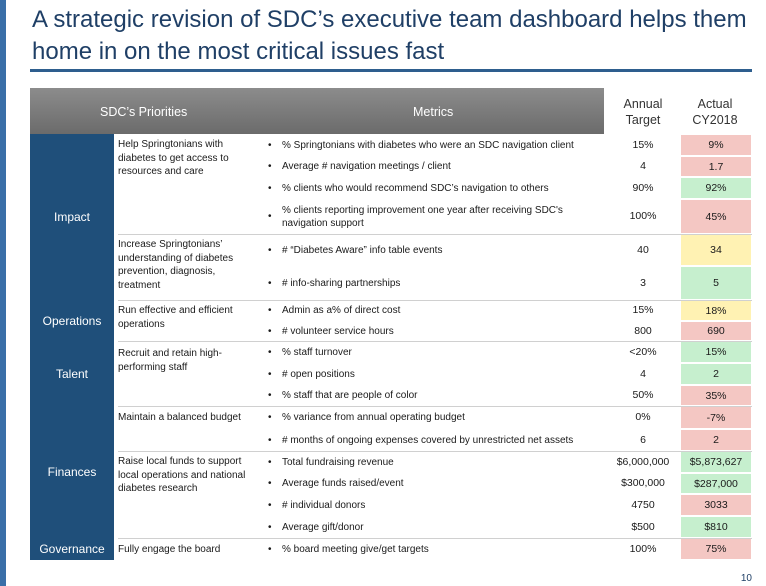 The height and width of the screenshot is (586, 766). Describe the element at coordinates (318, 374) in the screenshot. I see `metric-text: # open positions` at that location.